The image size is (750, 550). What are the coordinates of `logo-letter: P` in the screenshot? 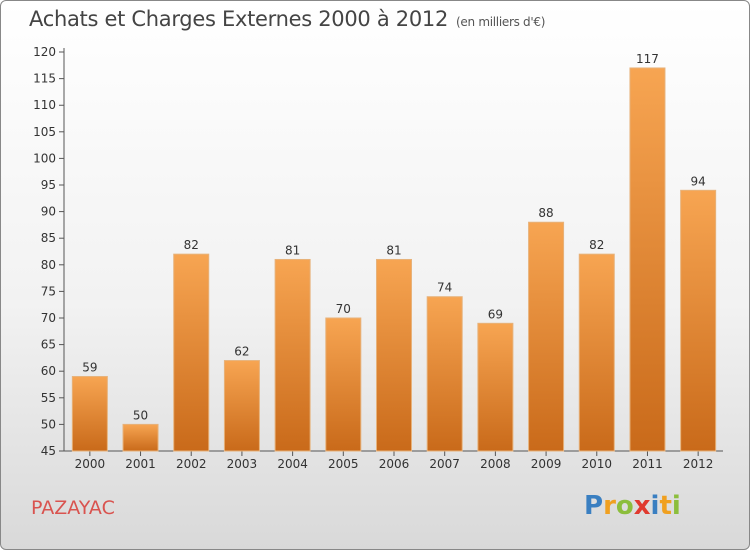 It's located at (594, 506).